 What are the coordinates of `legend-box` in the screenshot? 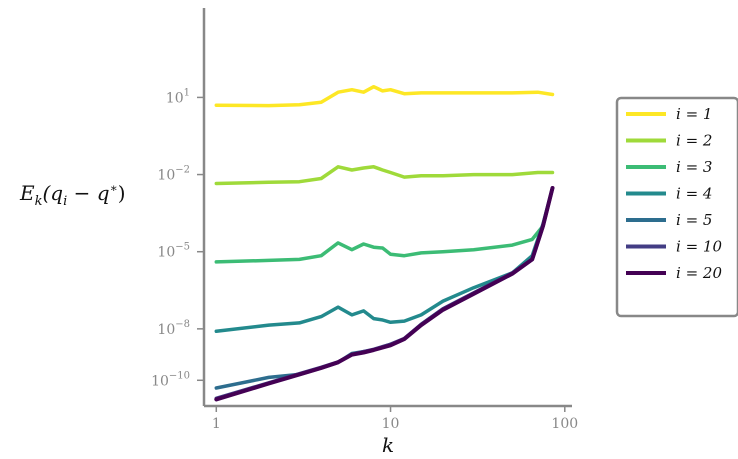 It's located at (676, 207).